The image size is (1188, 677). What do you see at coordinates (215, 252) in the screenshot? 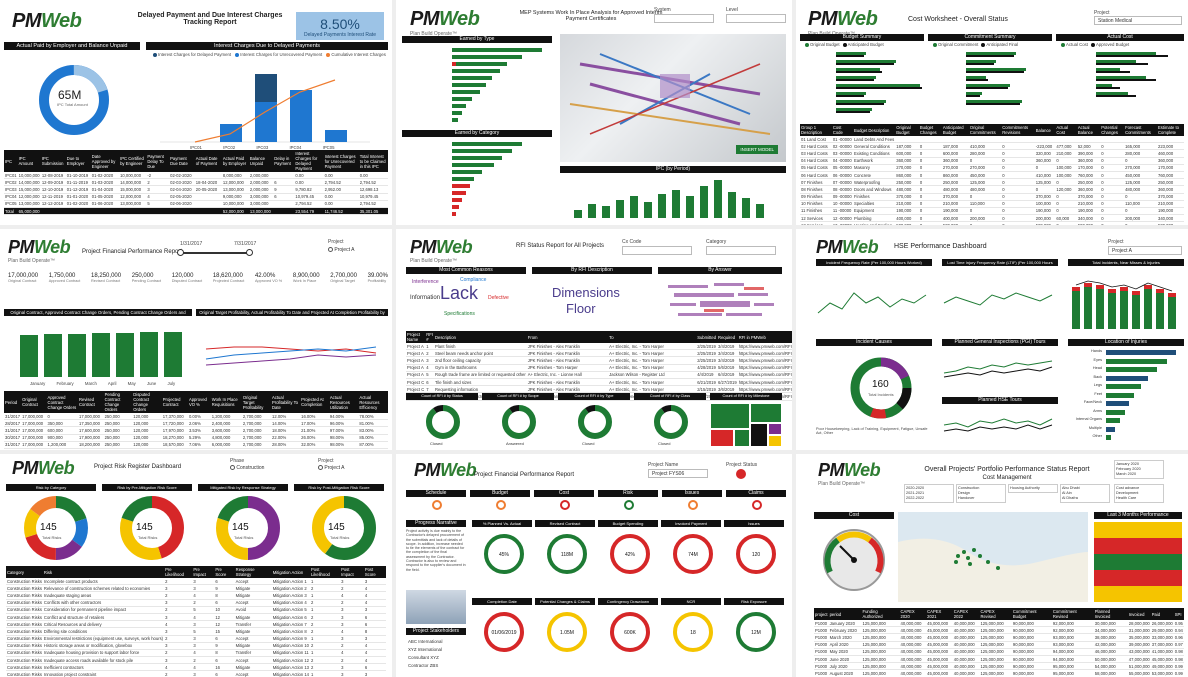
I see `date-range-slider` at bounding box center [215, 252].